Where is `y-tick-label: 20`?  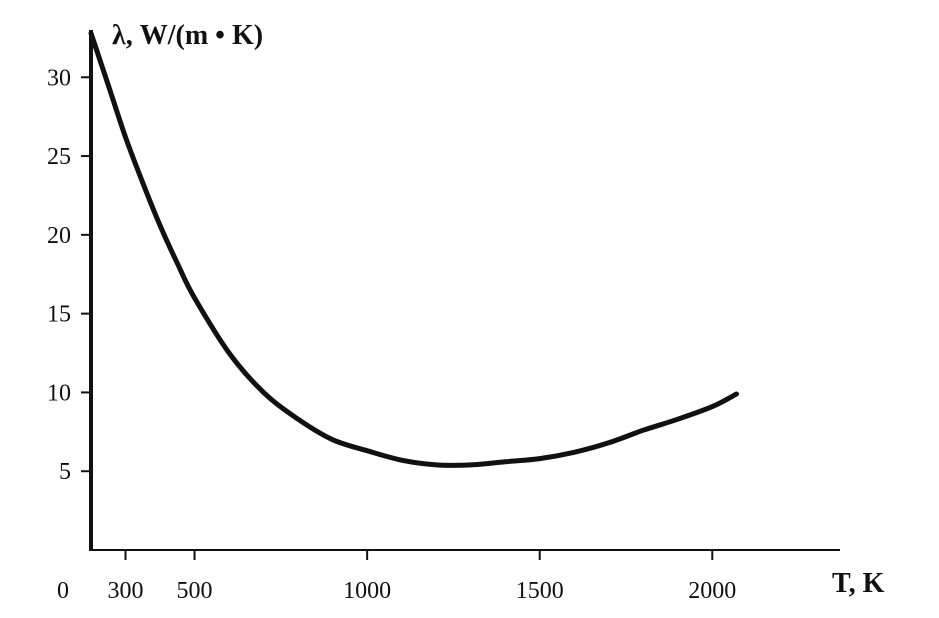 y-tick-label: 20 is located at coordinates (59, 236).